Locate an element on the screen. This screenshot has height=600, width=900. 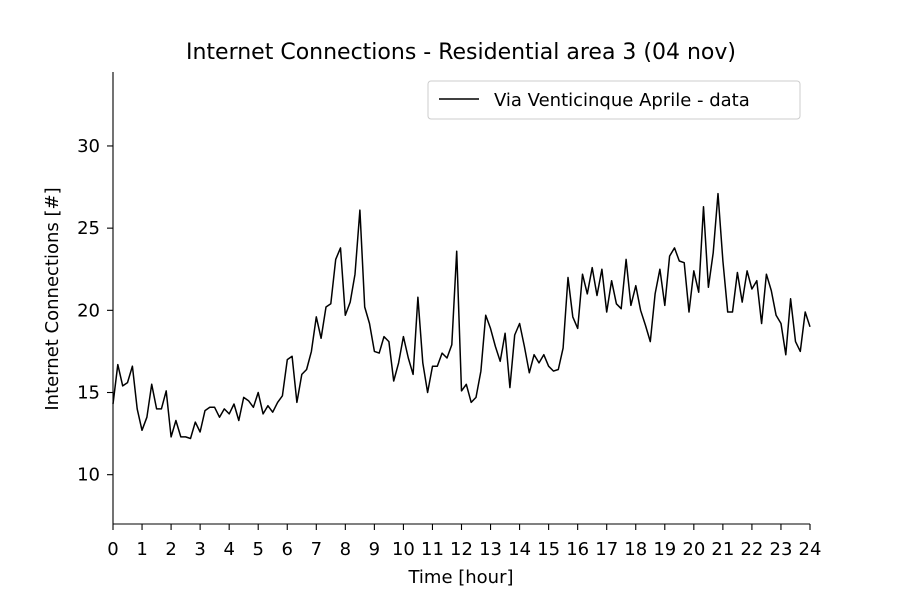
x-tick-label: 12 is located at coordinates (461, 549).